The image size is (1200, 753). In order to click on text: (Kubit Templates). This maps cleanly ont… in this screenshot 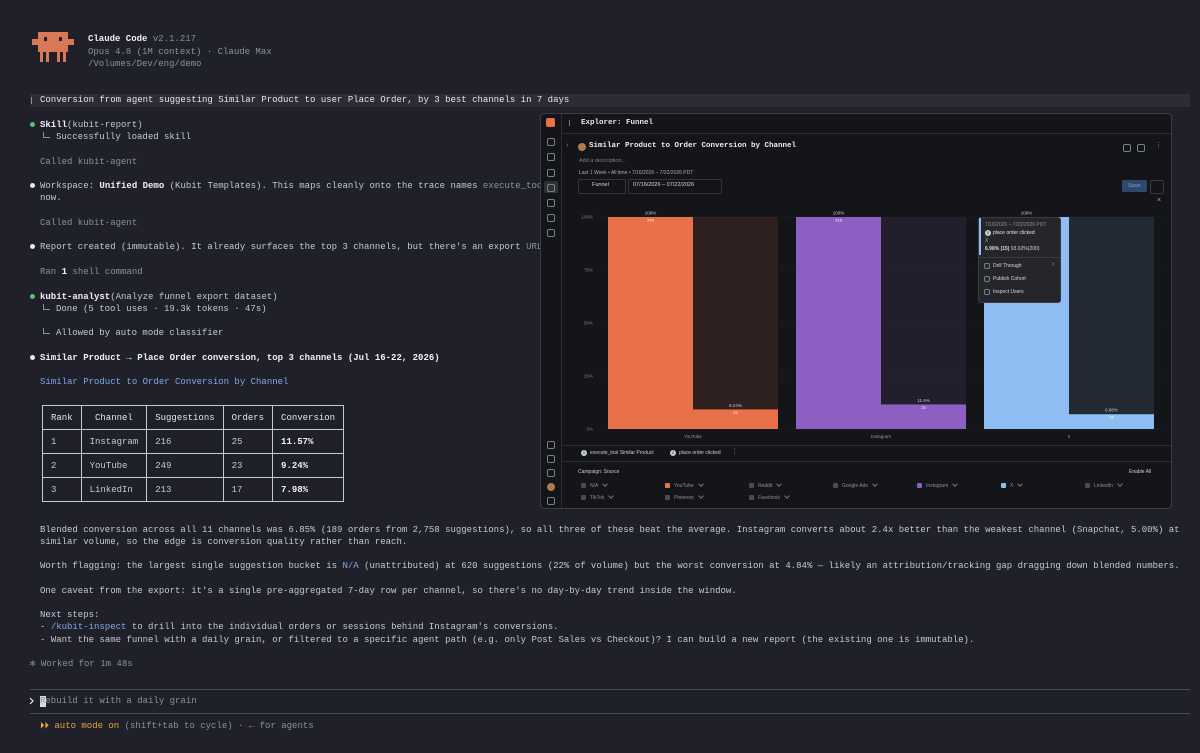, I will do `click(323, 186)`.